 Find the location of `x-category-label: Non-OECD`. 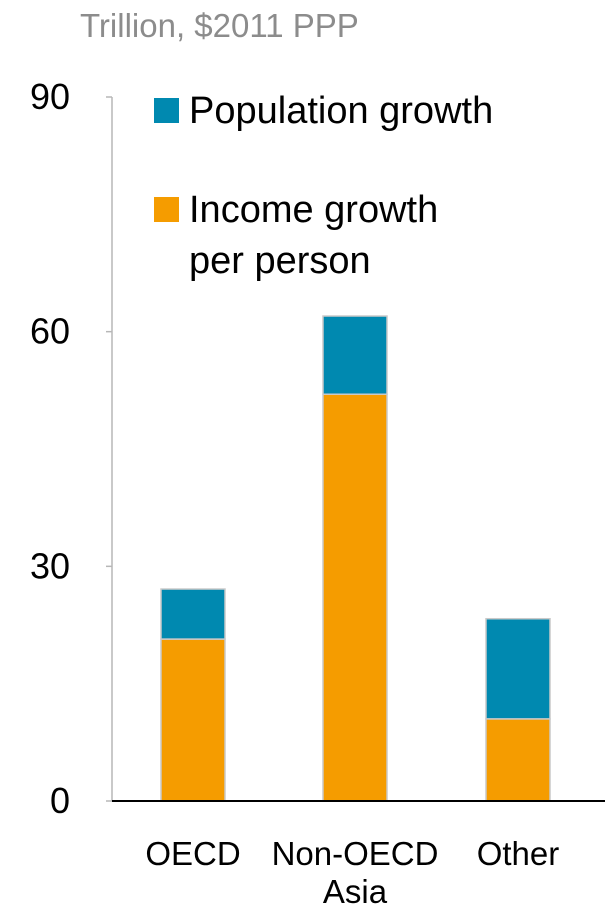

x-category-label: Non-OECD is located at coordinates (355, 853).